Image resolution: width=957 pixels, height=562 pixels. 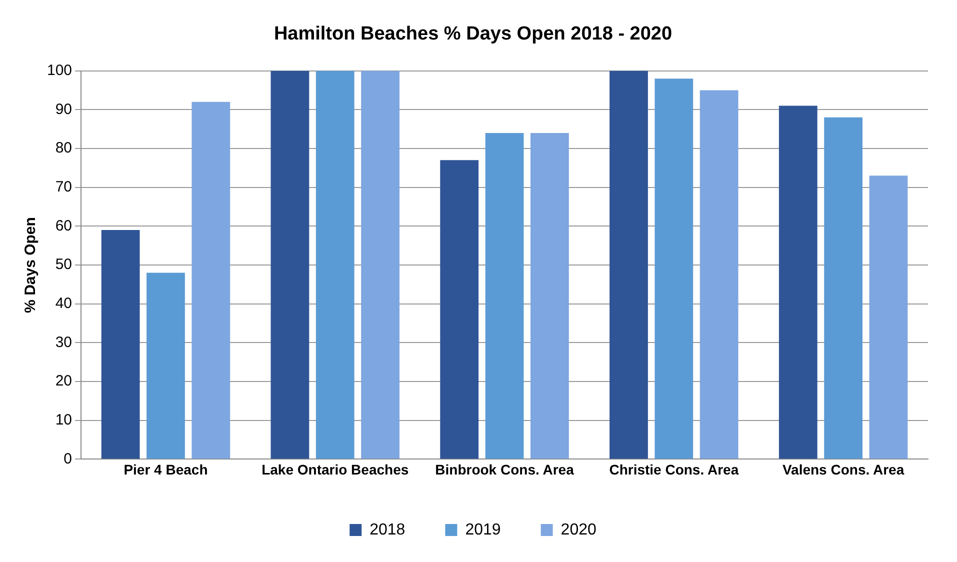 What do you see at coordinates (504, 469) in the screenshot?
I see `x-tick-label: Binbrook Cons. Area` at bounding box center [504, 469].